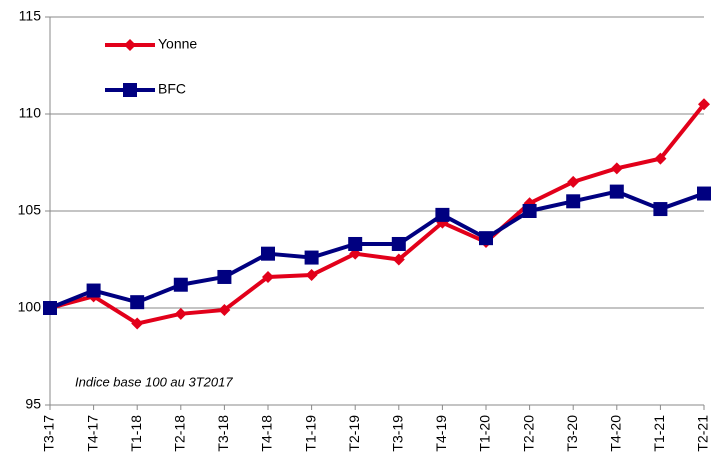 This screenshot has height=469, width=712. What do you see at coordinates (154, 381) in the screenshot?
I see `annotation: Indice base 100 au 3T2017` at bounding box center [154, 381].